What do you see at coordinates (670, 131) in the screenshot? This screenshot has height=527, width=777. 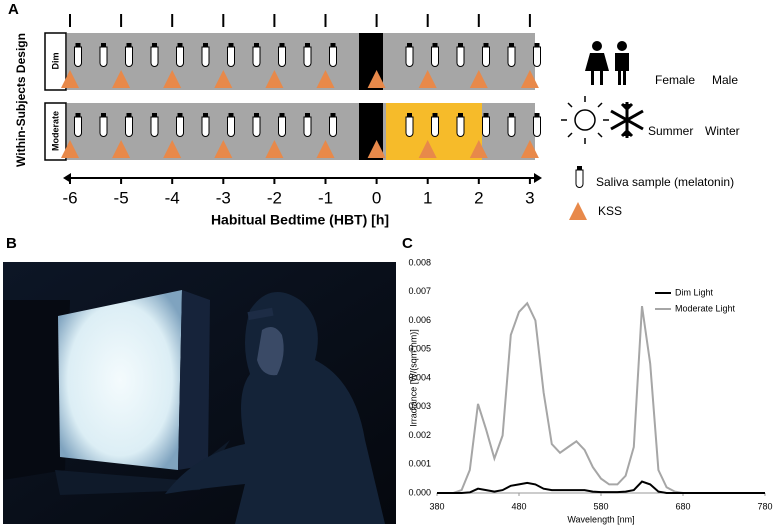 I see `legend-text: Summer` at bounding box center [670, 131].